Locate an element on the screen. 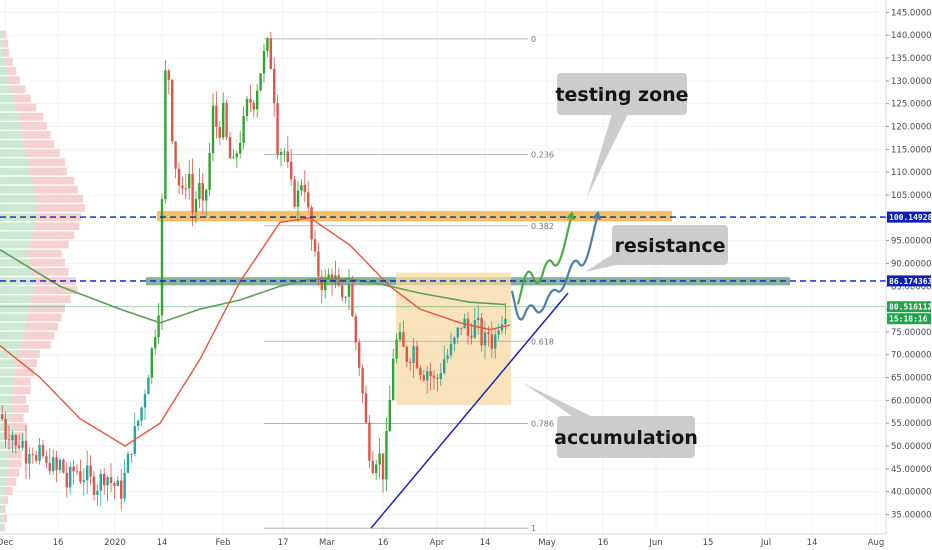  y-tick-label: 60.000000 is located at coordinates (911, 401).